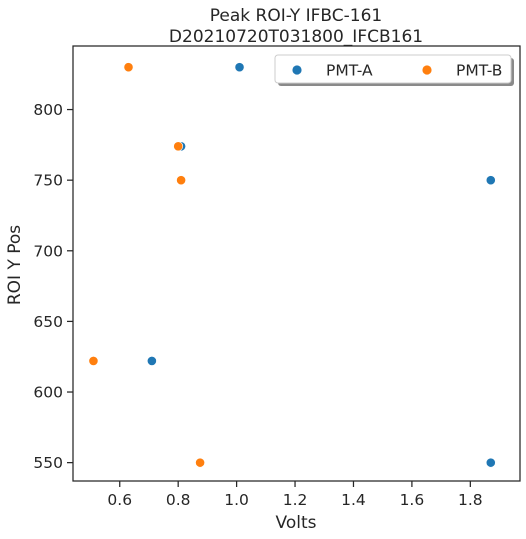  Describe the element at coordinates (295, 500) in the screenshot. I see `x-tick-label: 1.2` at that location.